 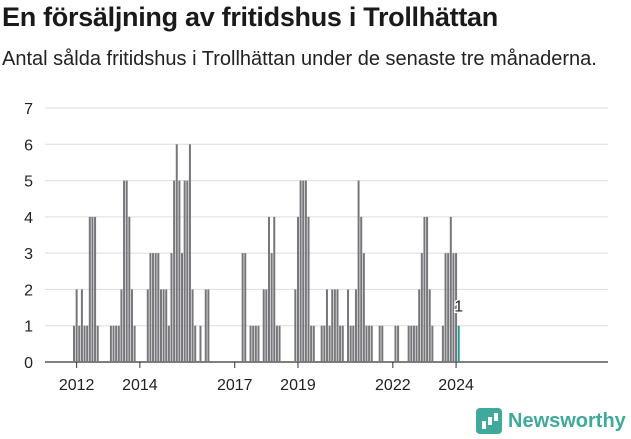 I want to click on y-tick-label: 2, so click(x=28, y=290).